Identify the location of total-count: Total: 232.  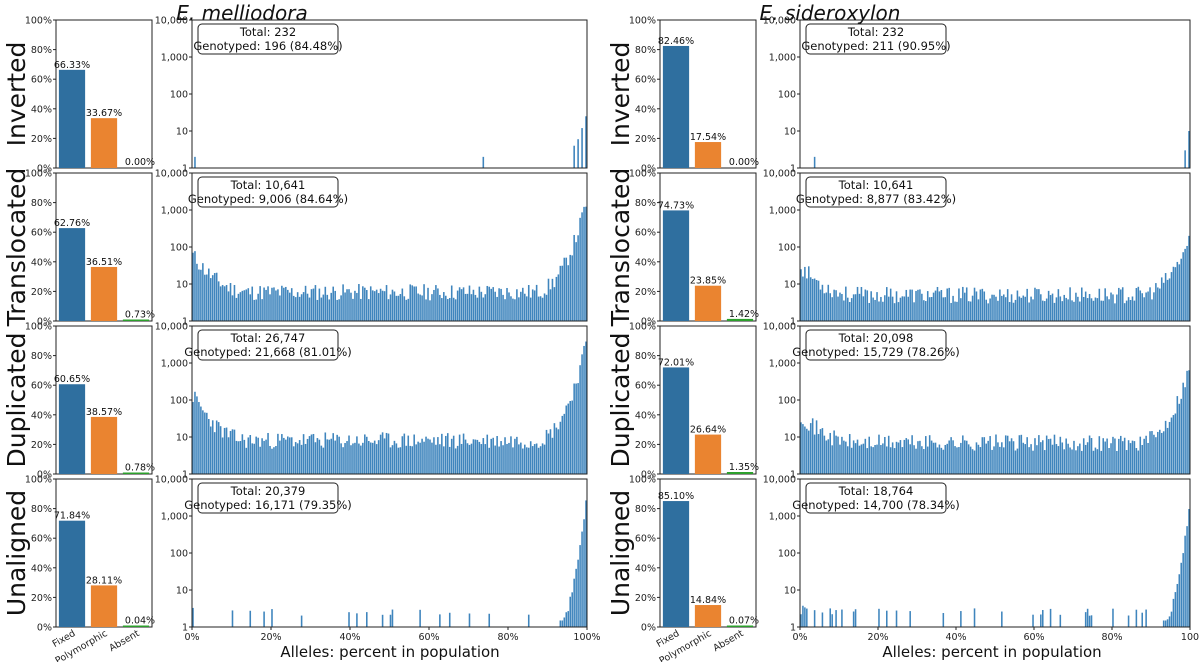
(875, 32).